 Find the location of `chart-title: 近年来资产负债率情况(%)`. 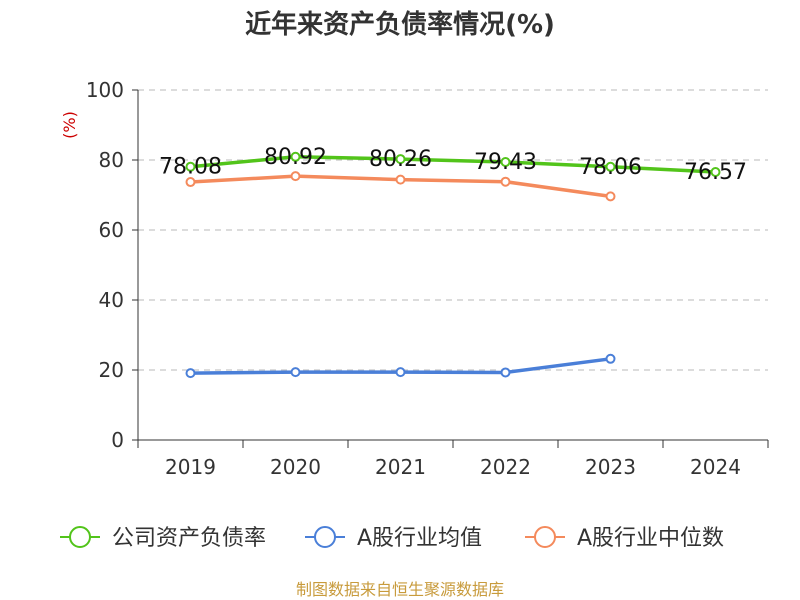

chart-title: 近年来资产负债率情况(%) is located at coordinates (400, 25).